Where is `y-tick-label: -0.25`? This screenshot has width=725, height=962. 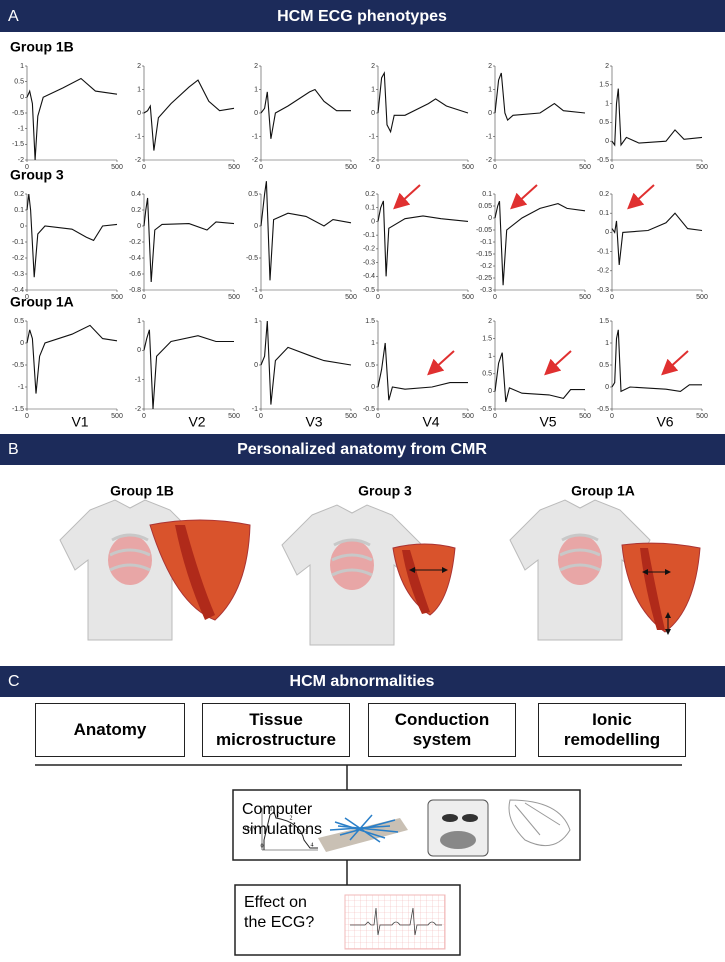 y-tick-label: -0.25 is located at coordinates (484, 278).